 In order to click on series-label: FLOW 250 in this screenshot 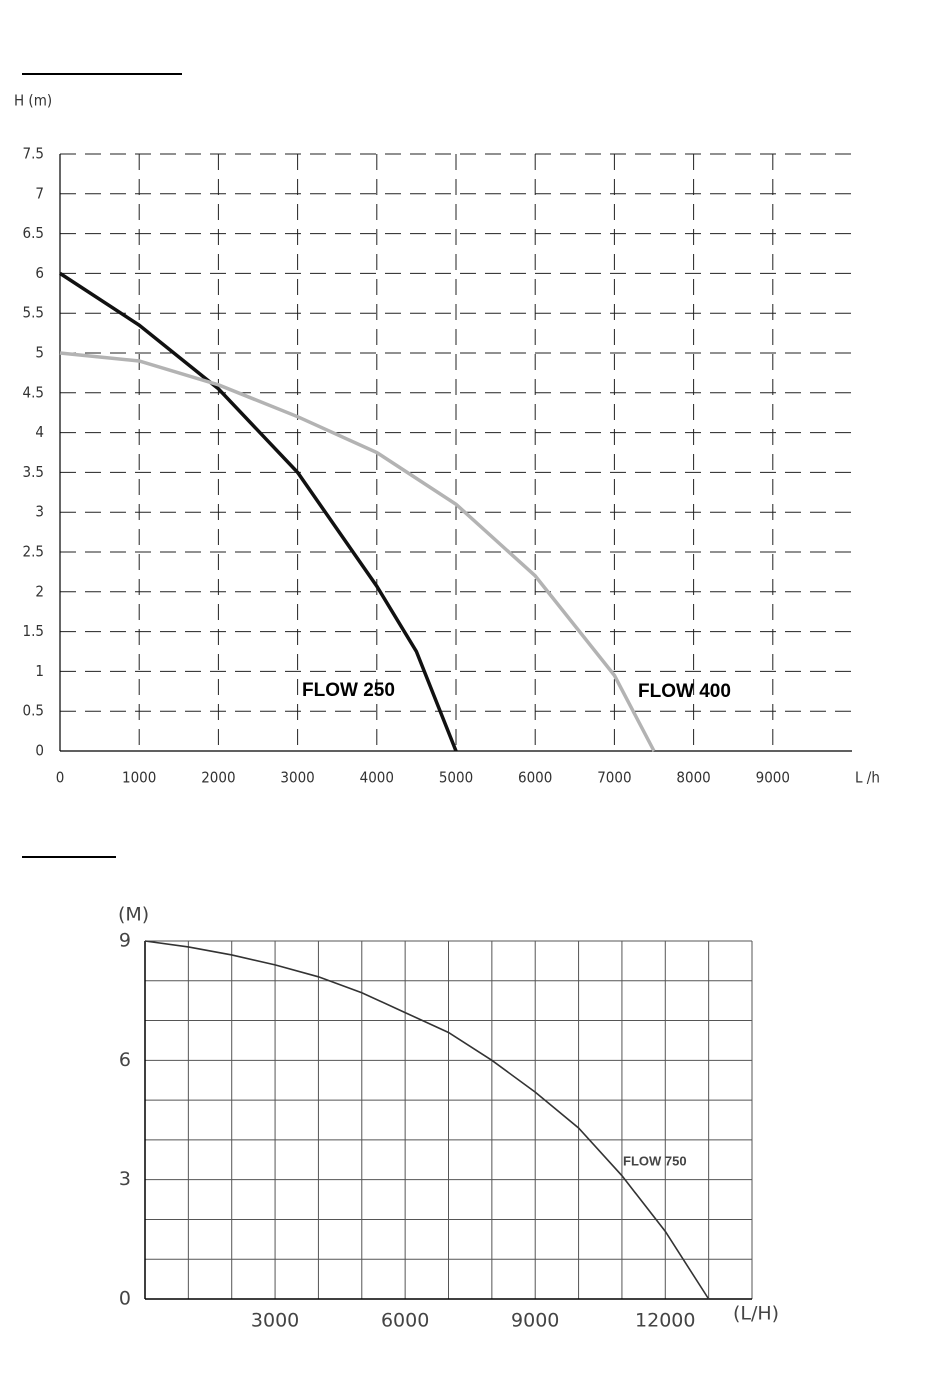, I will do `click(348, 690)`.